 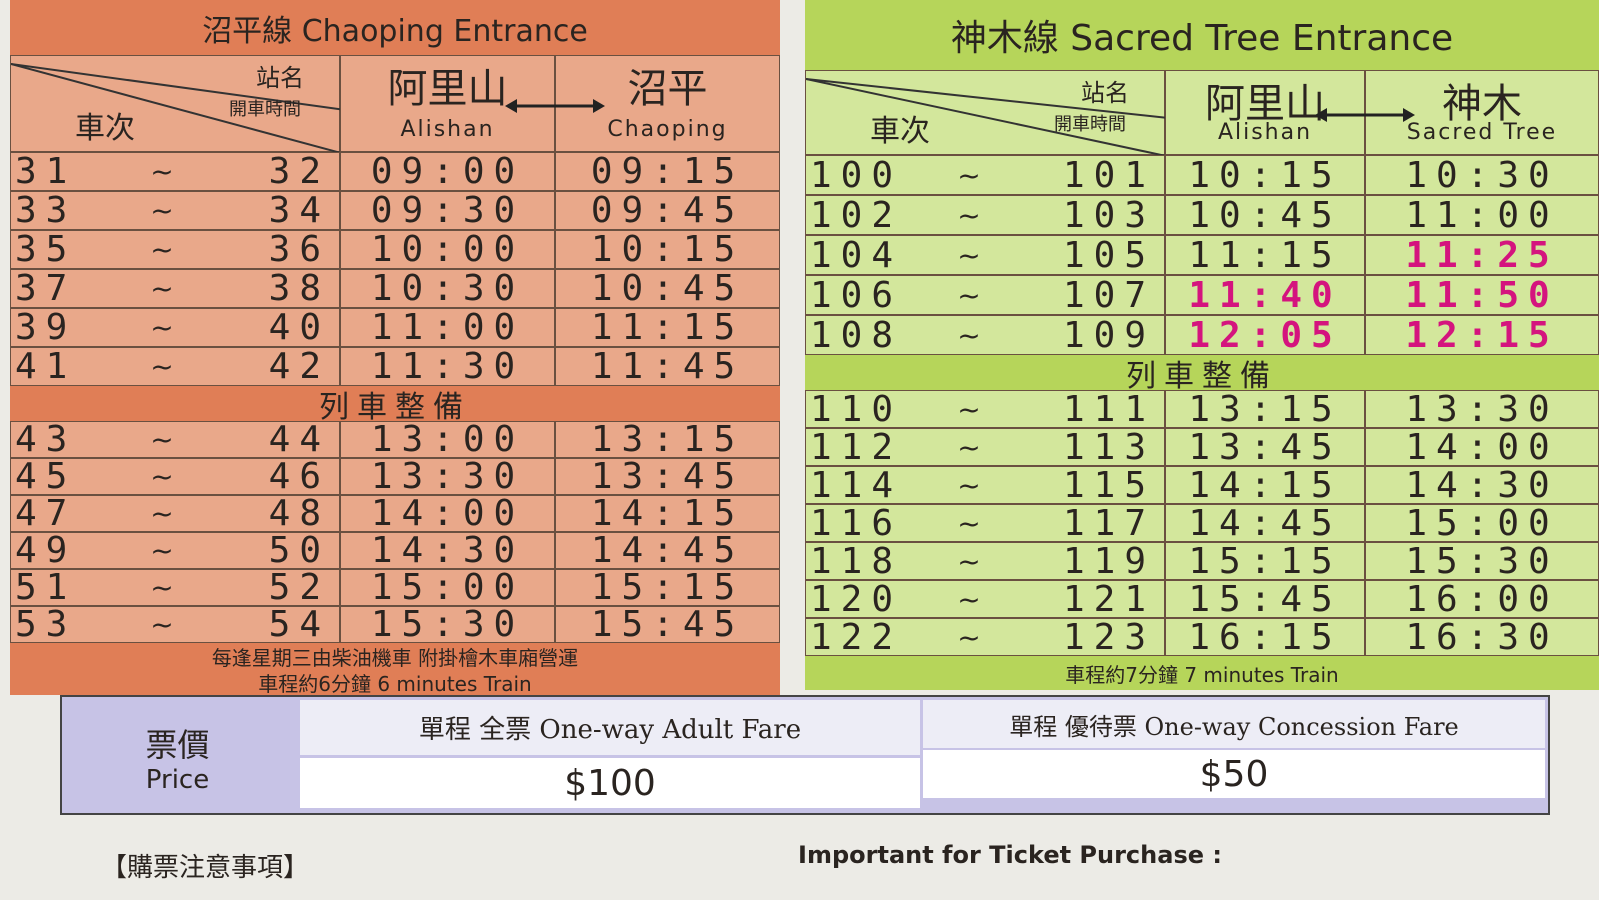 I want to click on time-cell: 10:15, so click(x=1265, y=175).